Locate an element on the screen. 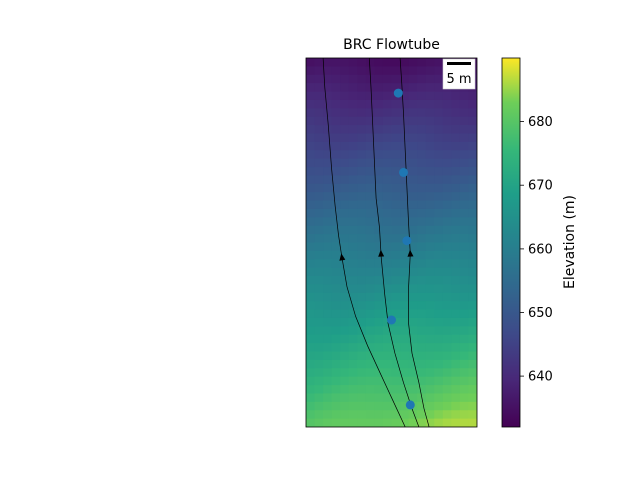 The width and height of the screenshot is (640, 480). sample-point is located at coordinates (398, 93).